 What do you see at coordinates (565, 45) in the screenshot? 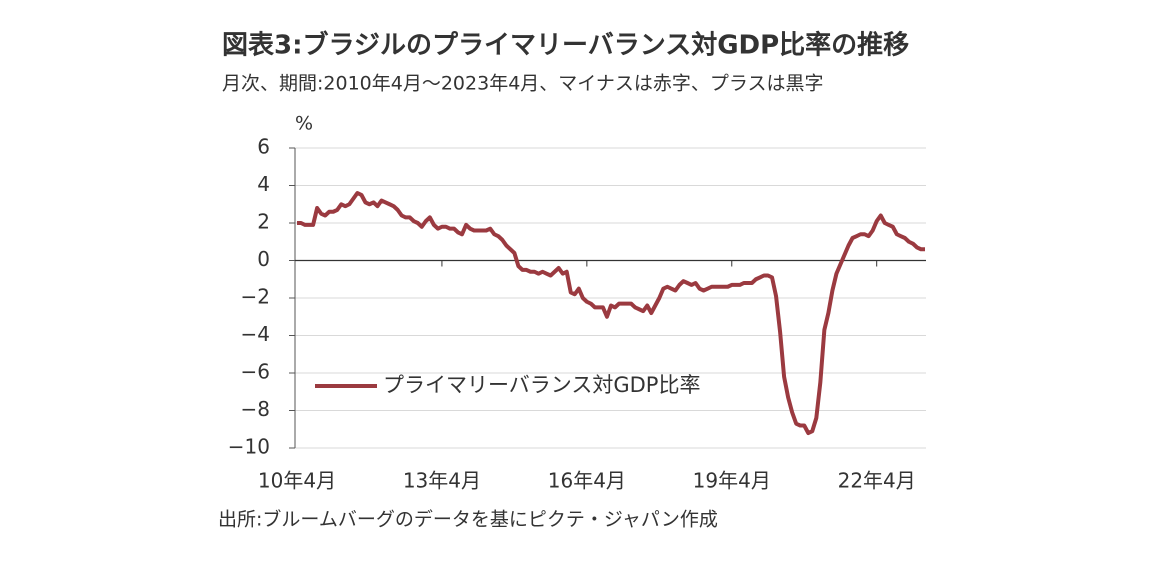
I see `chart-title: 図表3:ブラジルのプライマリーバランス対GDP比率の推移` at bounding box center [565, 45].